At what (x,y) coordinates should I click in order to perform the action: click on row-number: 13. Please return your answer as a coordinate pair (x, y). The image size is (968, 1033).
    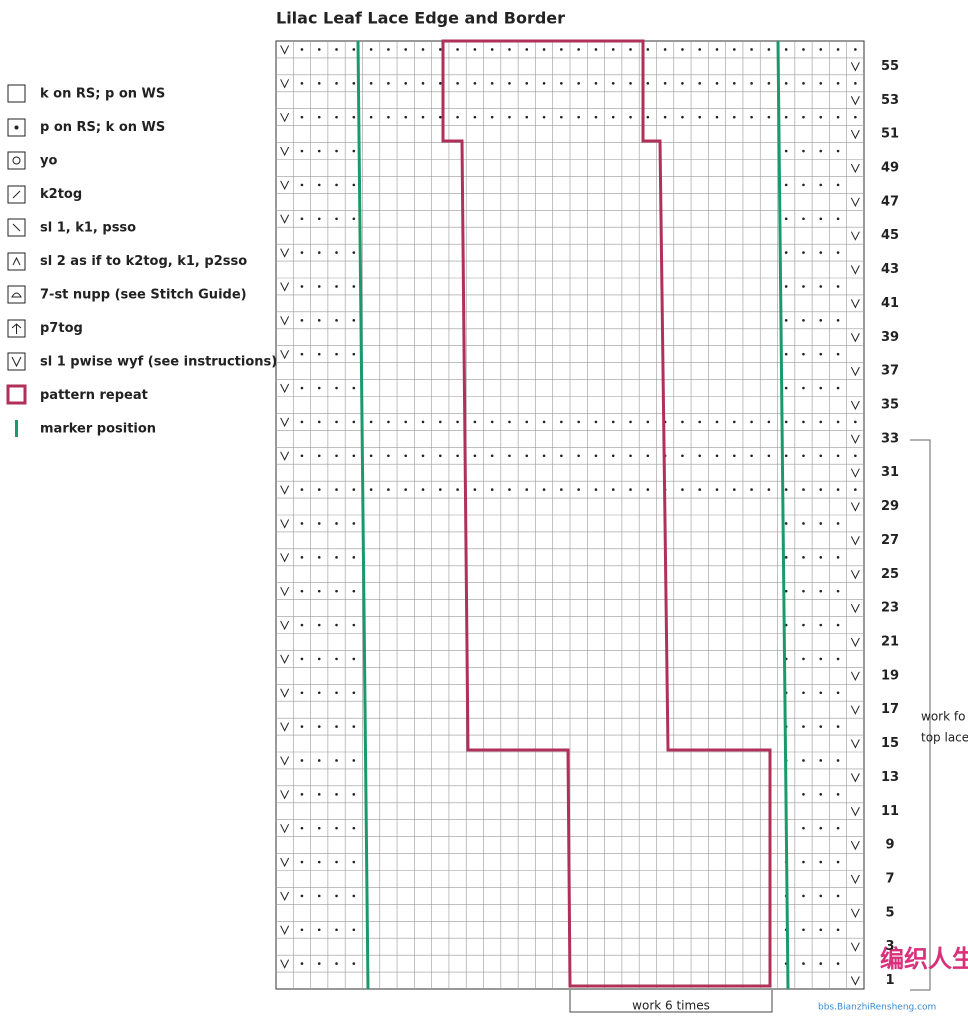
    Looking at the image, I should click on (890, 777).